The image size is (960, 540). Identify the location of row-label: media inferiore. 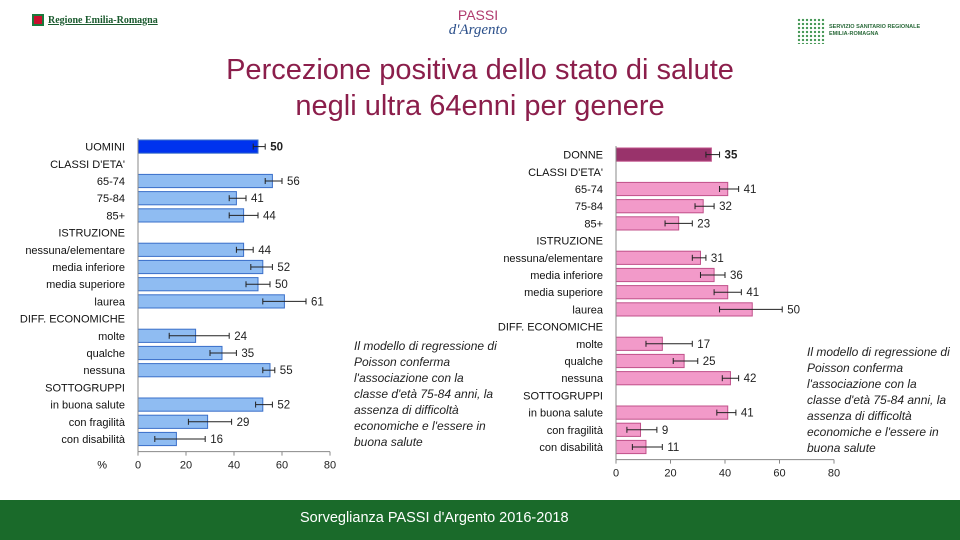
(566, 276).